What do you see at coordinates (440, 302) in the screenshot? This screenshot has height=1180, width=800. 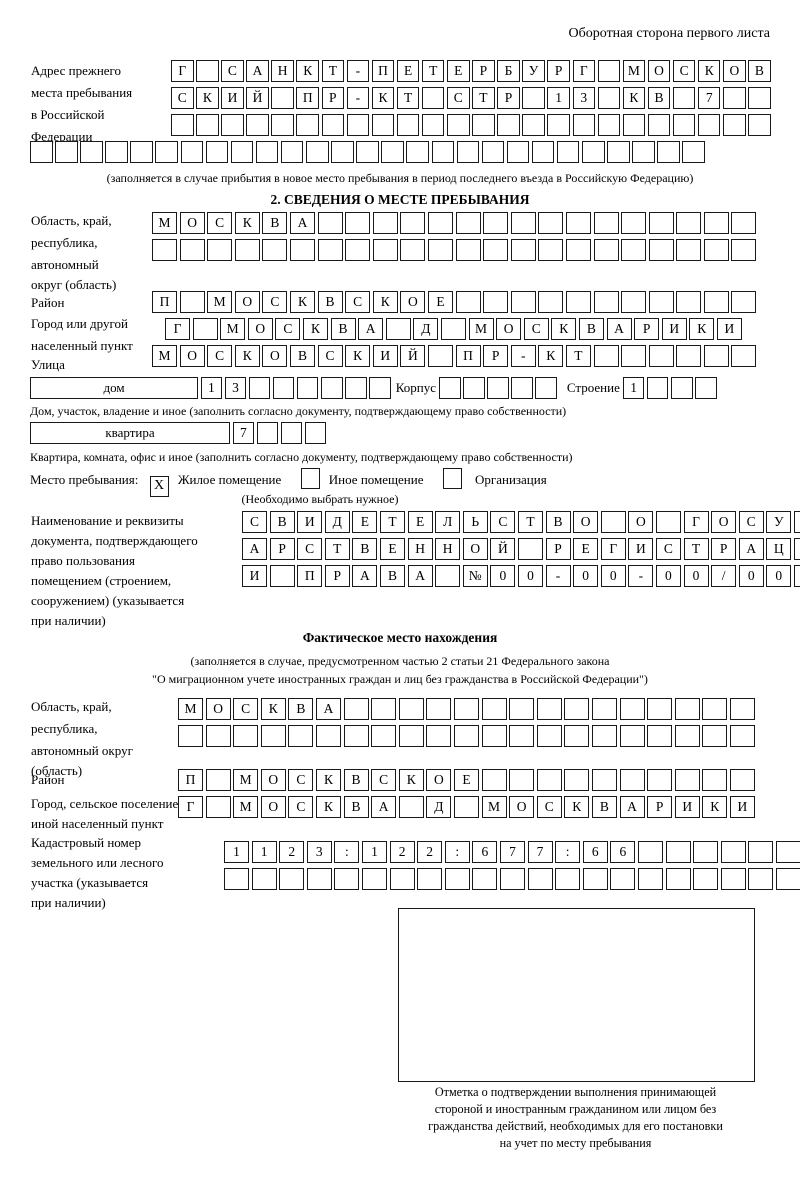 I see `district-cell-11: Е` at bounding box center [440, 302].